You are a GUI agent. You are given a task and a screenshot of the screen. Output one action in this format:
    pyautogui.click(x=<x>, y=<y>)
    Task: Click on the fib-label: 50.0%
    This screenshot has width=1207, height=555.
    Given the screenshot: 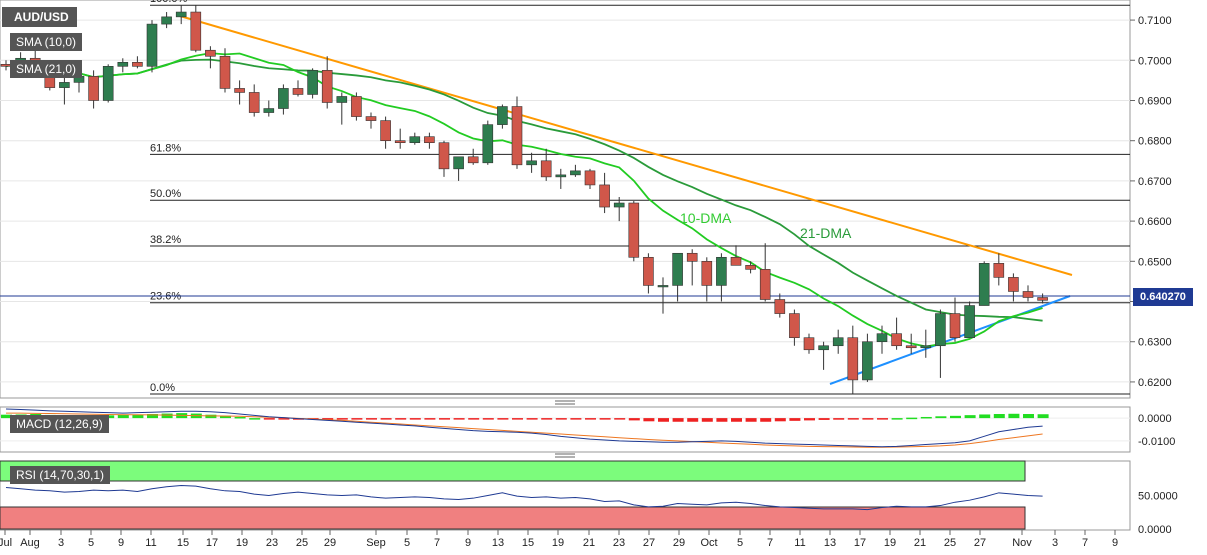 What is the action you would take?
    pyautogui.click(x=165, y=194)
    